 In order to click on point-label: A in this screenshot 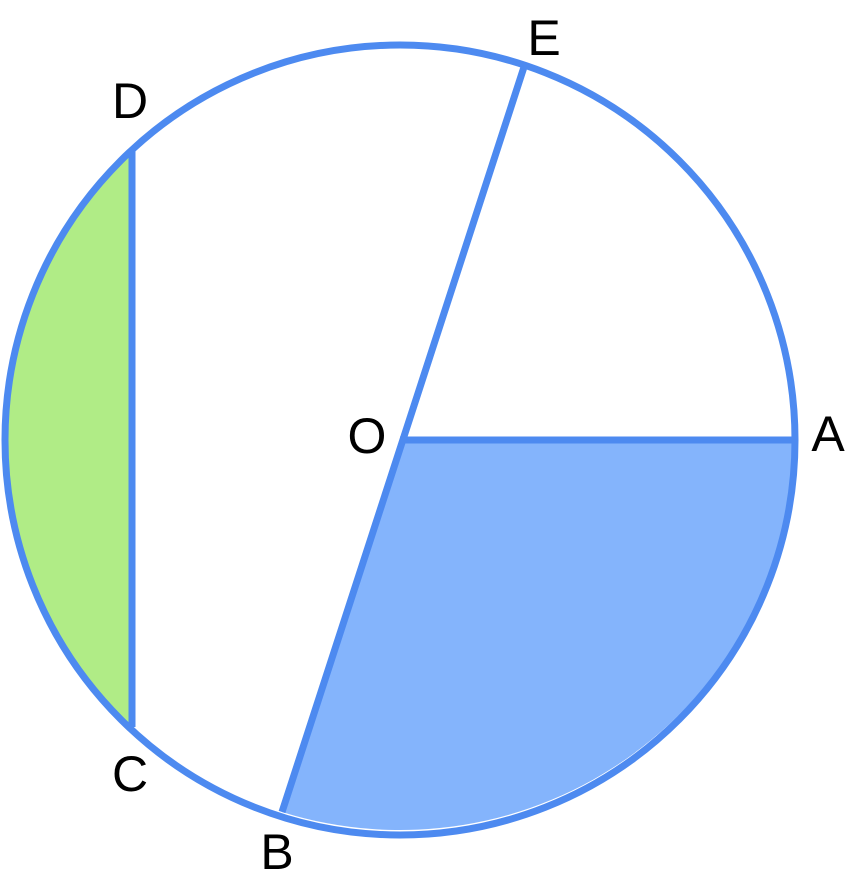, I will do `click(828, 434)`.